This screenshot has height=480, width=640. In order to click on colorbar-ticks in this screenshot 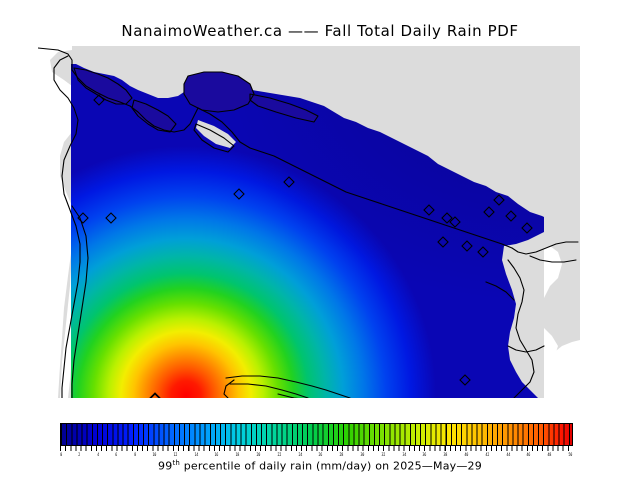, I will do `click(316, 448)`.